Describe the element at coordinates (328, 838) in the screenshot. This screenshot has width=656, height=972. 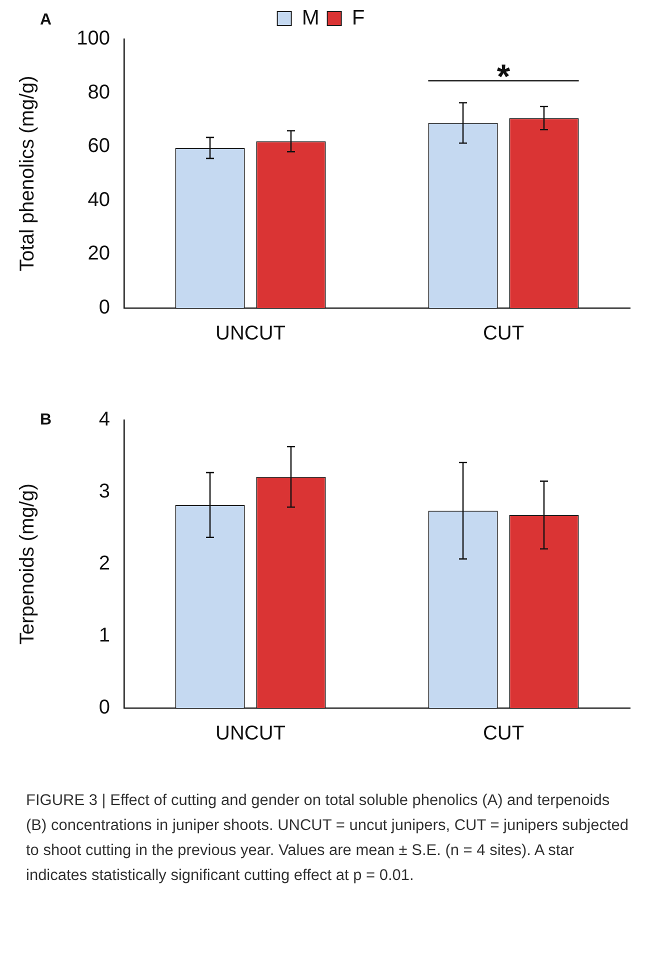
I see `caption: FIGURE 3 | Effect of cutting and gender on total soluble phenolics (A) and terpenoids (B) concentrations in juniper shoots. UNCUT = uncut junipers, CUT = junipers subjected to shoot cutting in the previous year. Values are mean ± S.E. (n = 4 sites). A star indicates statistically significant cutting effect at p = 0.01.` at that location.